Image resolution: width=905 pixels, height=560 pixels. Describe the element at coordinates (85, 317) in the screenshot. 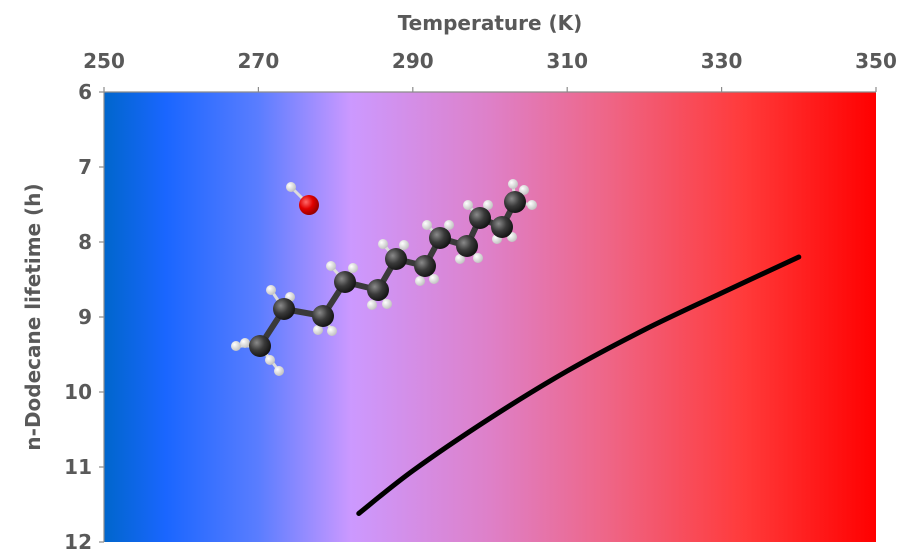

I see `y-tick-label: 9` at that location.